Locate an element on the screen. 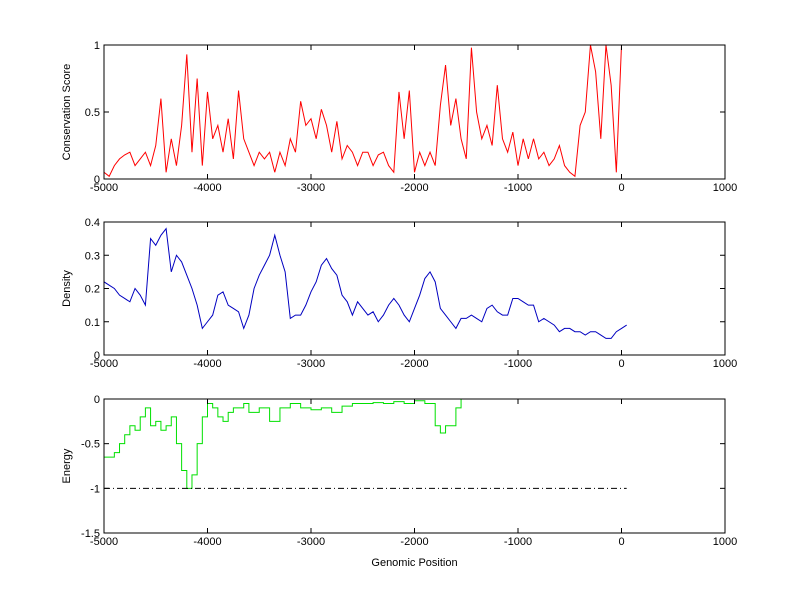 The height and width of the screenshot is (599, 800). y-tick-label: -1.5 is located at coordinates (90, 534).